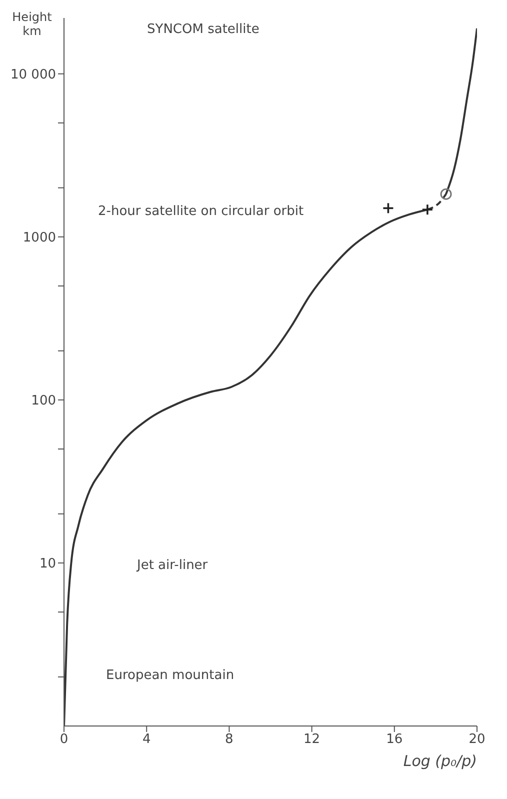 Image resolution: width=507 pixels, height=799 pixels. Describe the element at coordinates (64, 740) in the screenshot. I see `x-tick-label: 0` at that location.